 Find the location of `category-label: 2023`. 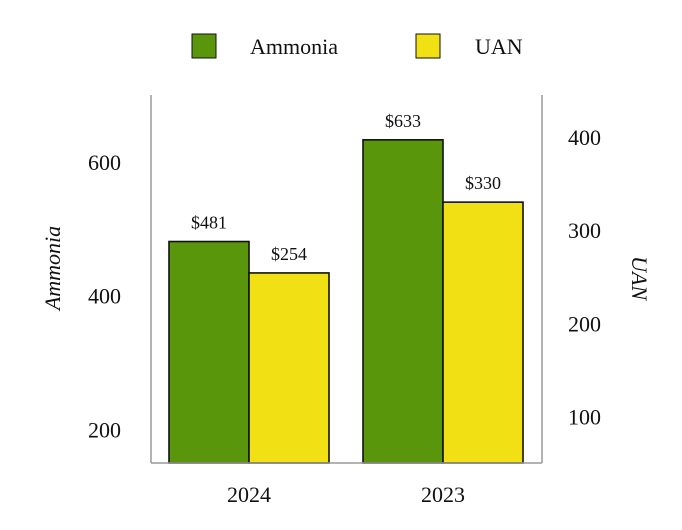

category-label: 2023 is located at coordinates (443, 494).